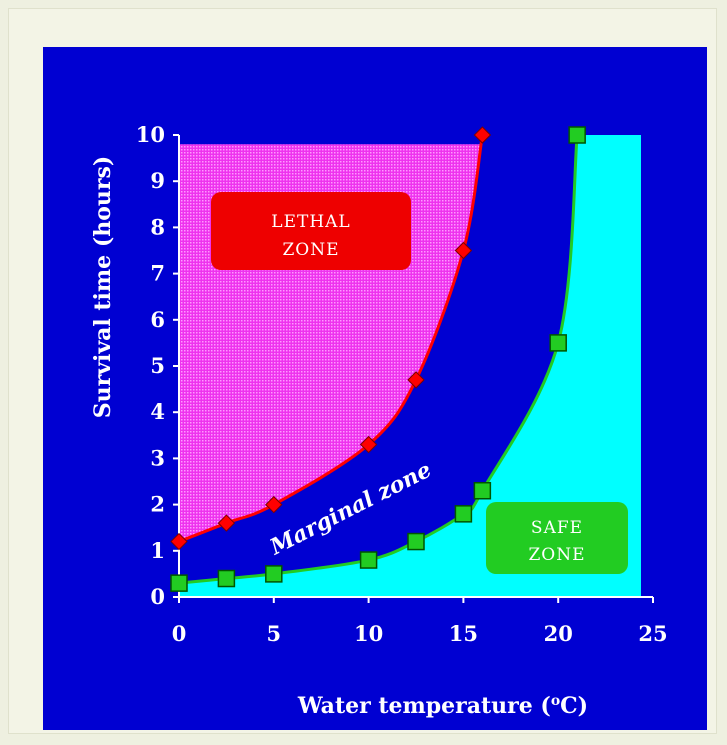 The width and height of the screenshot is (727, 745). Describe the element at coordinates (463, 633) in the screenshot. I see `x-tick-label: 15` at that location.